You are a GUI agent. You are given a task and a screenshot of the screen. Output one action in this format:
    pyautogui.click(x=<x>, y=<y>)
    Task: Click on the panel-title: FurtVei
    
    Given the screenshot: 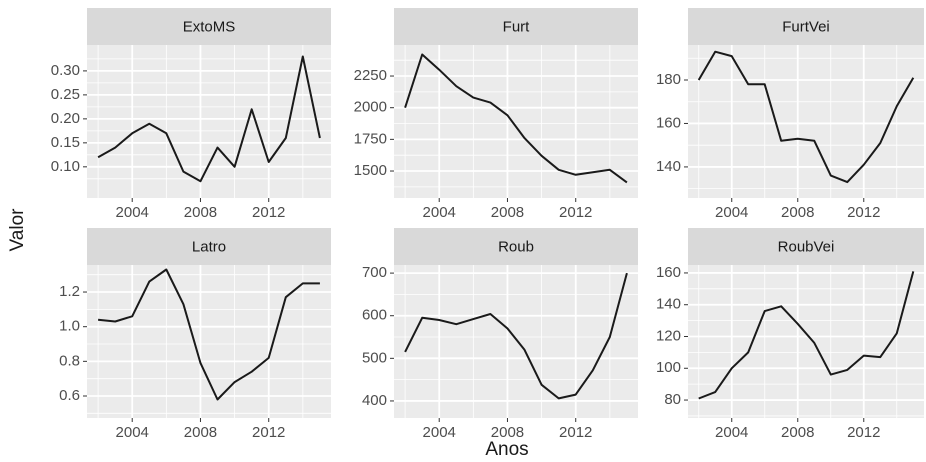 What is the action you would take?
    pyautogui.click(x=806, y=26)
    